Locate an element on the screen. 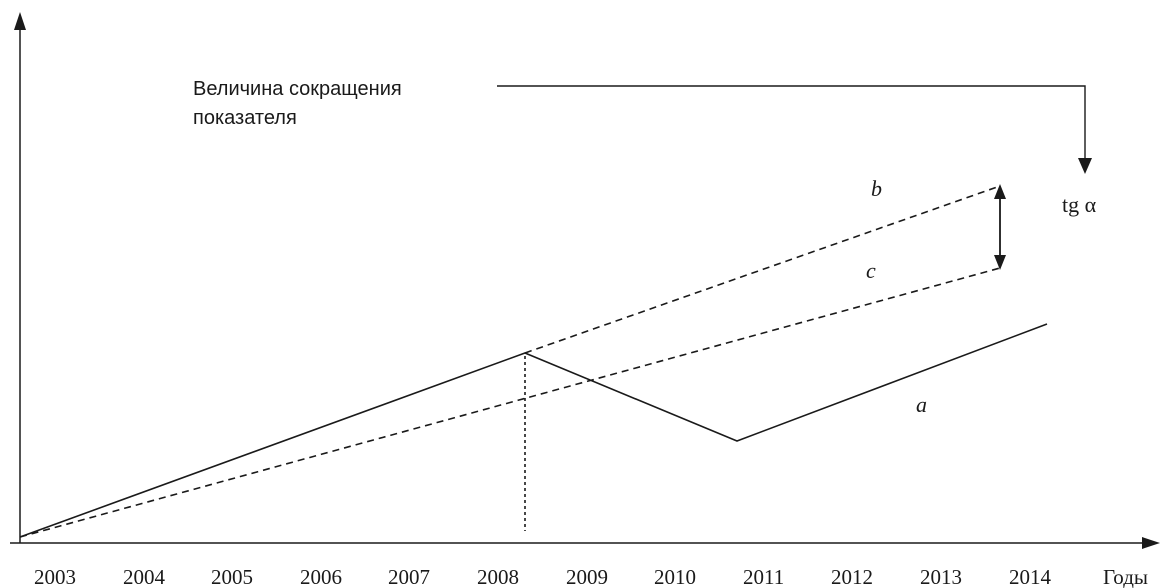 The image size is (1161, 588). label-b: b is located at coordinates (876, 188).